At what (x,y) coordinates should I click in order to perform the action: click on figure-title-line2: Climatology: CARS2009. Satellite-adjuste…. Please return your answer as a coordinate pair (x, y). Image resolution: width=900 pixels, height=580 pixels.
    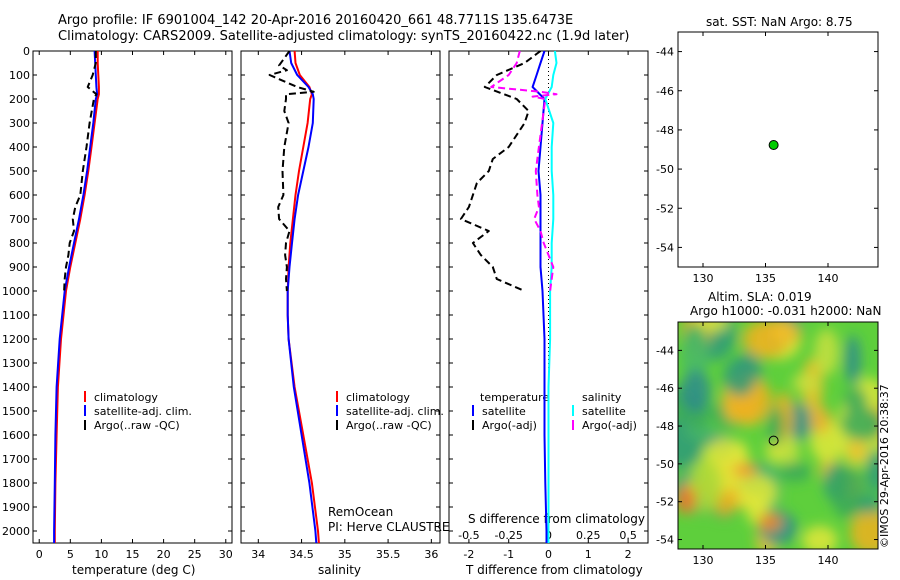
    Looking at the image, I should click on (344, 36).